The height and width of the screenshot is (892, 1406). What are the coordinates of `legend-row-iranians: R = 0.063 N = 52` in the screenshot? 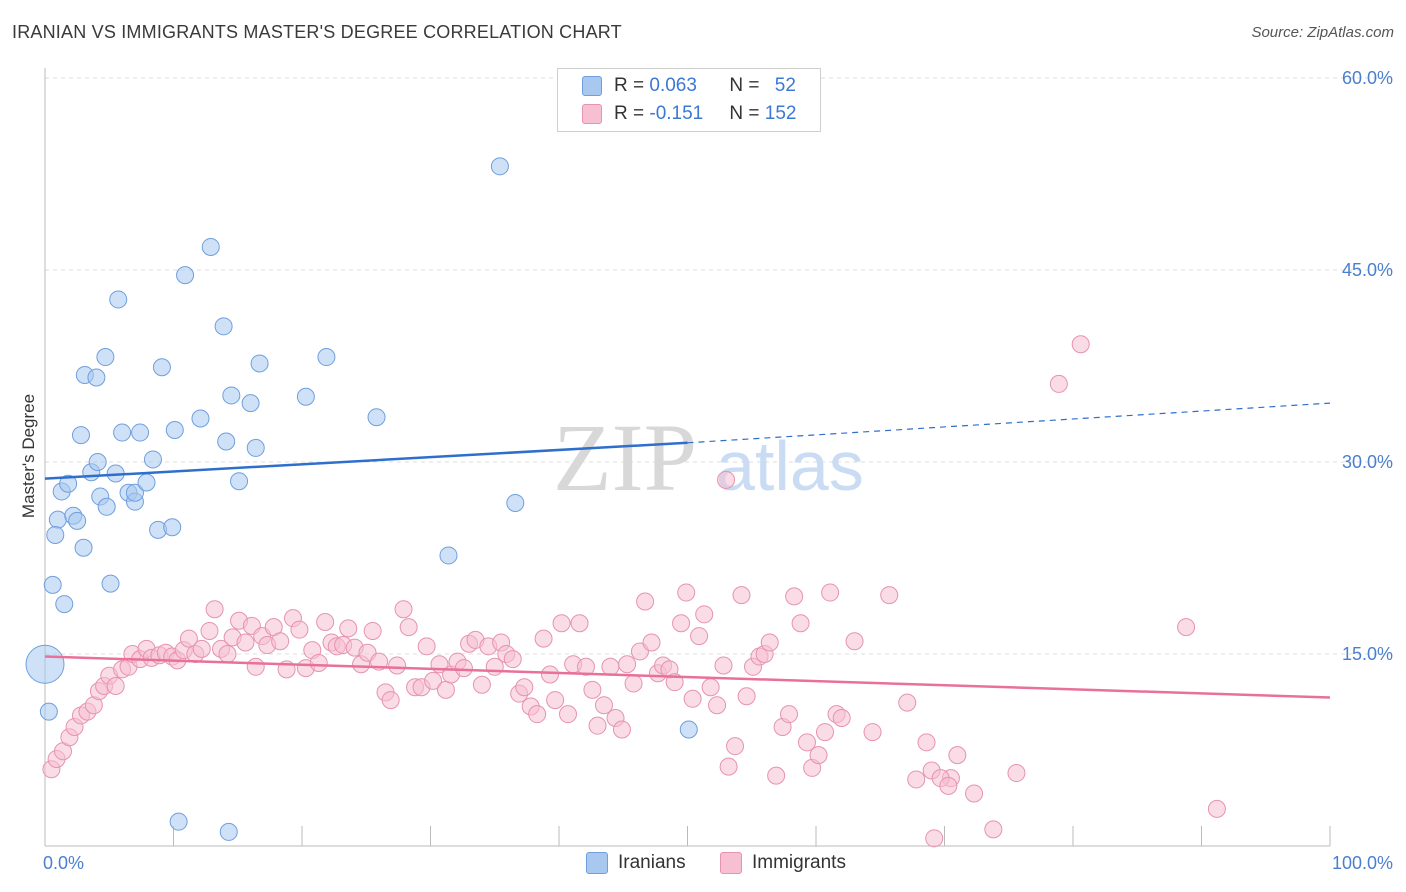 It's located at (689, 86).